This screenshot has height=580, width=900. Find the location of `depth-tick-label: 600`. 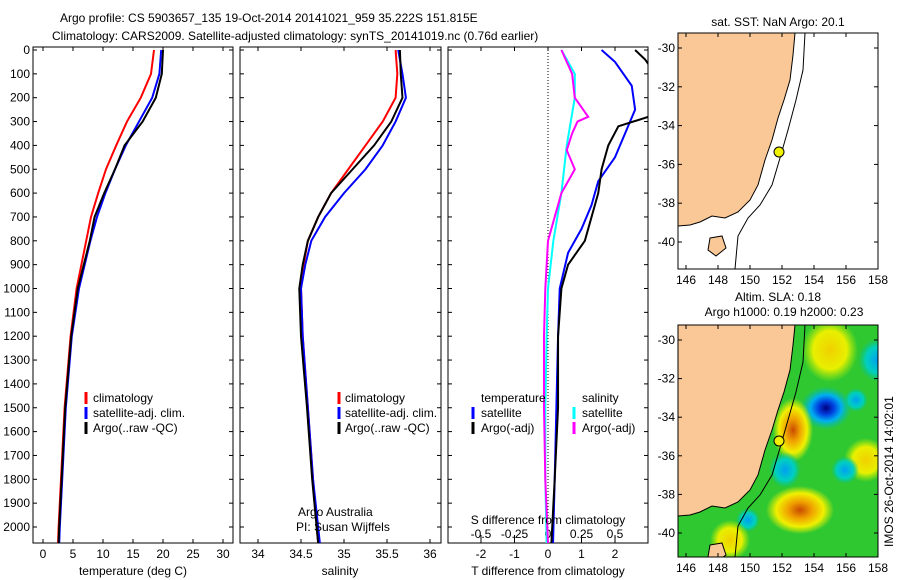

depth-tick-label: 600 is located at coordinates (20, 193).